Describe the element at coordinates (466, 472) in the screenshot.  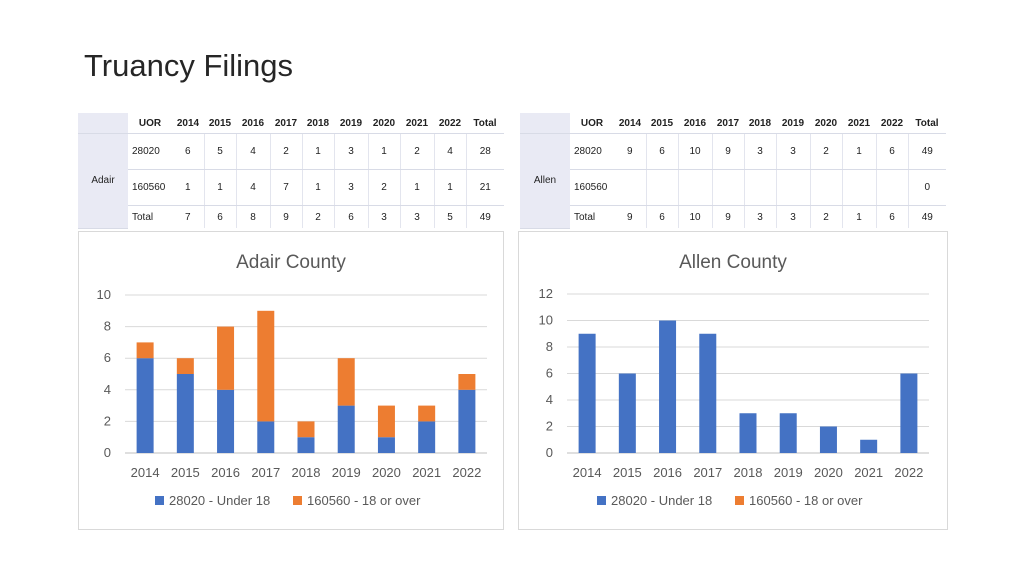
I see `x-tick-label: 2022` at that location.